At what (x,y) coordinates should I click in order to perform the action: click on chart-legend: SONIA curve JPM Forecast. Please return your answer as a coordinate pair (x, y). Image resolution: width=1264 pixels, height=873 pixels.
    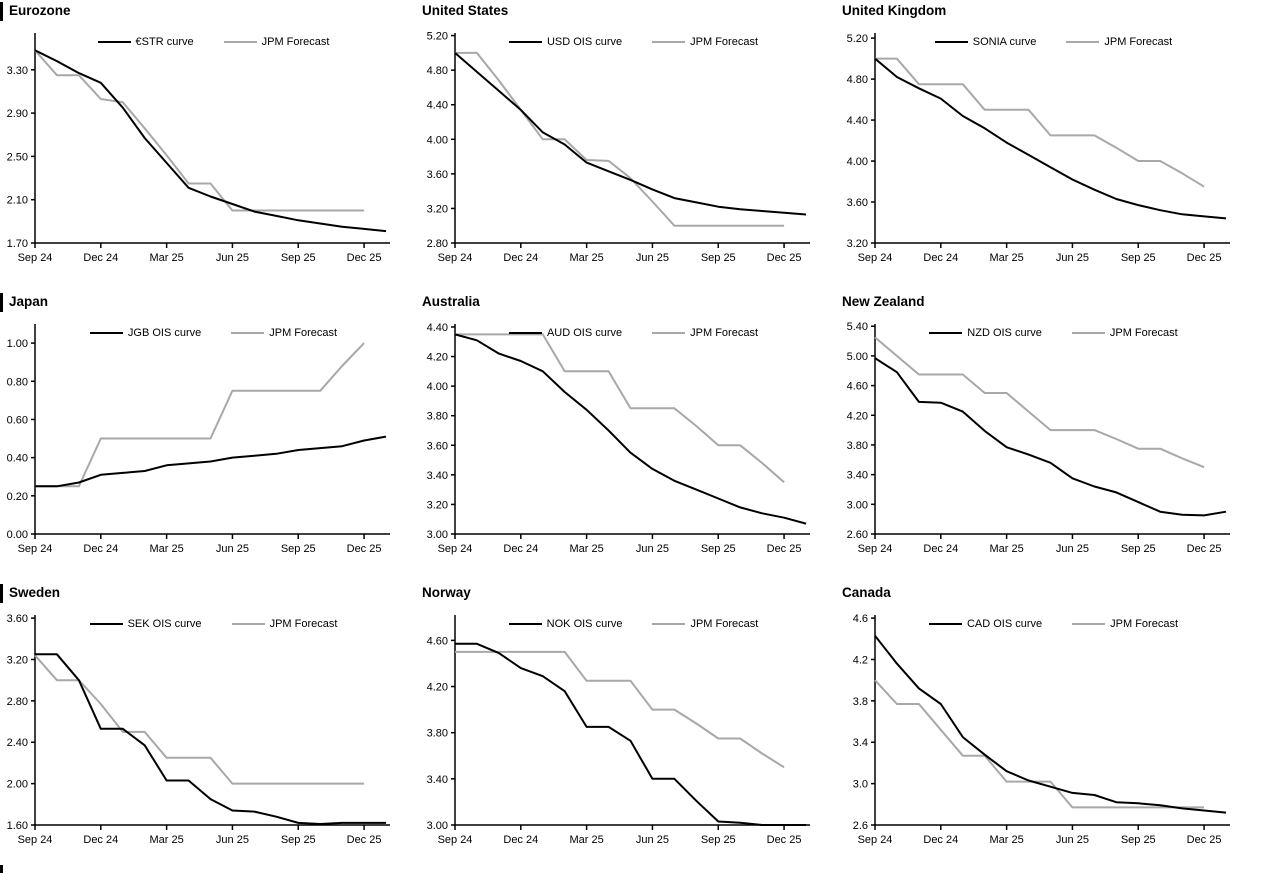
    Looking at the image, I should click on (1053, 42).